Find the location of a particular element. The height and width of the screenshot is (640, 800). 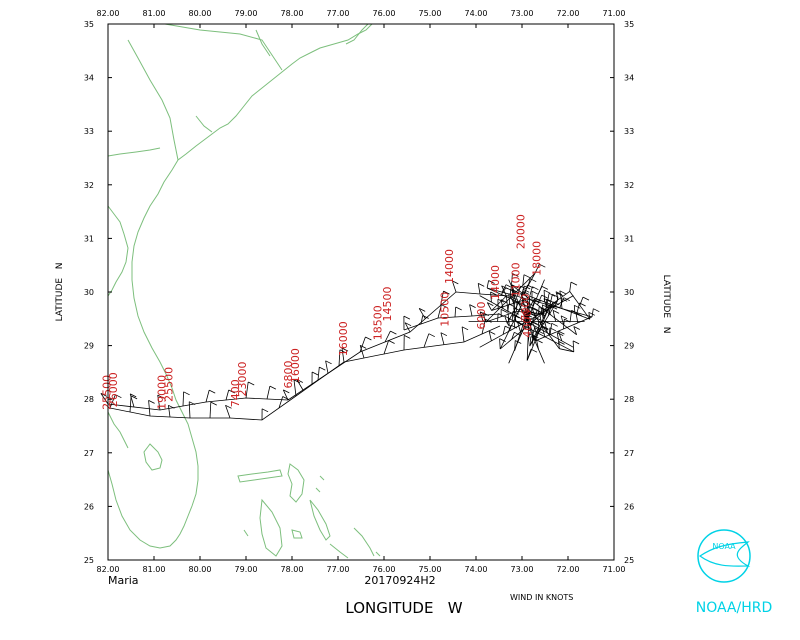

lon-tick-label-top: 75.00 is located at coordinates (430, 13).